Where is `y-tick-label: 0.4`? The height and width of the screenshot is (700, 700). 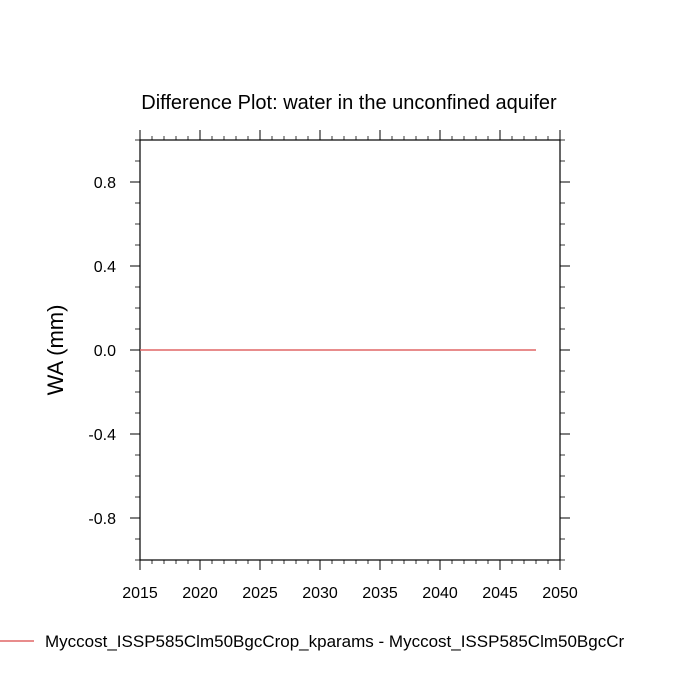 y-tick-label: 0.4 is located at coordinates (105, 267).